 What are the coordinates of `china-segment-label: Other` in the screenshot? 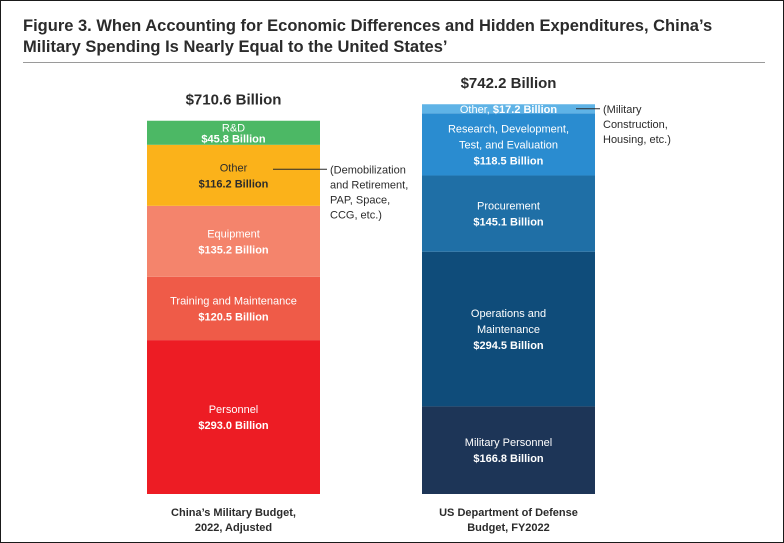 It's located at (234, 168).